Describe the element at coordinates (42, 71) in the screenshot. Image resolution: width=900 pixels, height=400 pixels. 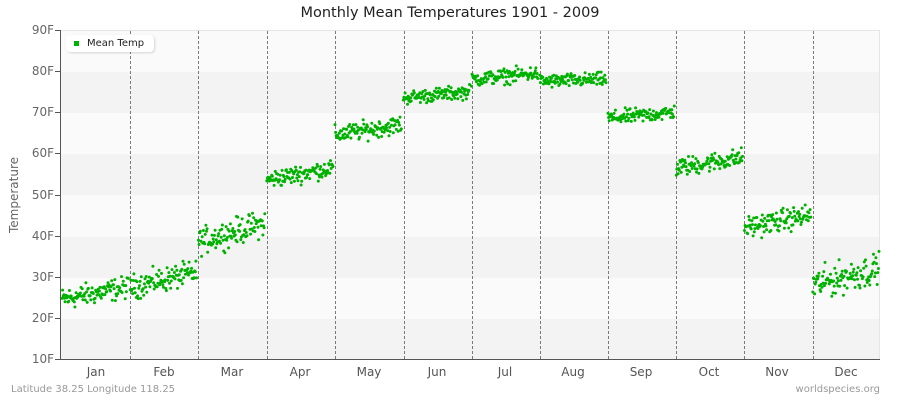
I see `y-tick-label: 80F` at that location.